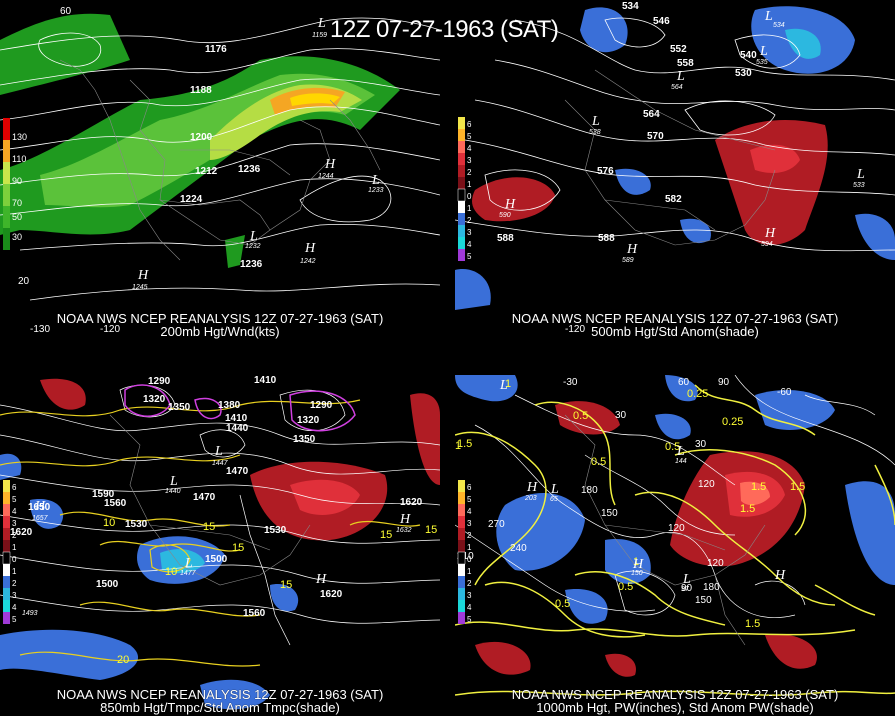 The height and width of the screenshot is (716, 895). I want to click on legend-value: 0, so click(469, 196).